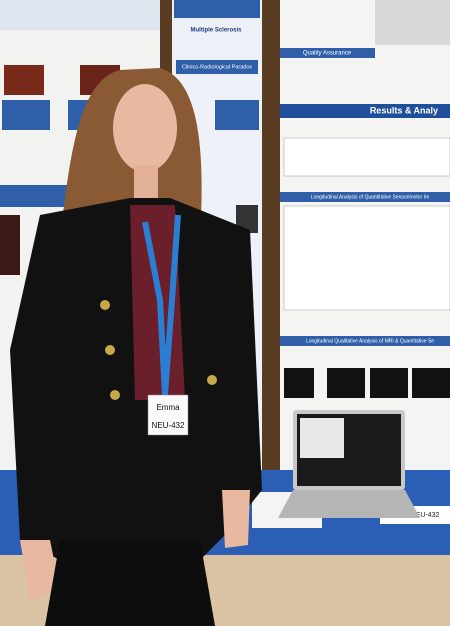  Describe the element at coordinates (425, 515) in the screenshot. I see `table-sign-text: NEU-432` at that location.